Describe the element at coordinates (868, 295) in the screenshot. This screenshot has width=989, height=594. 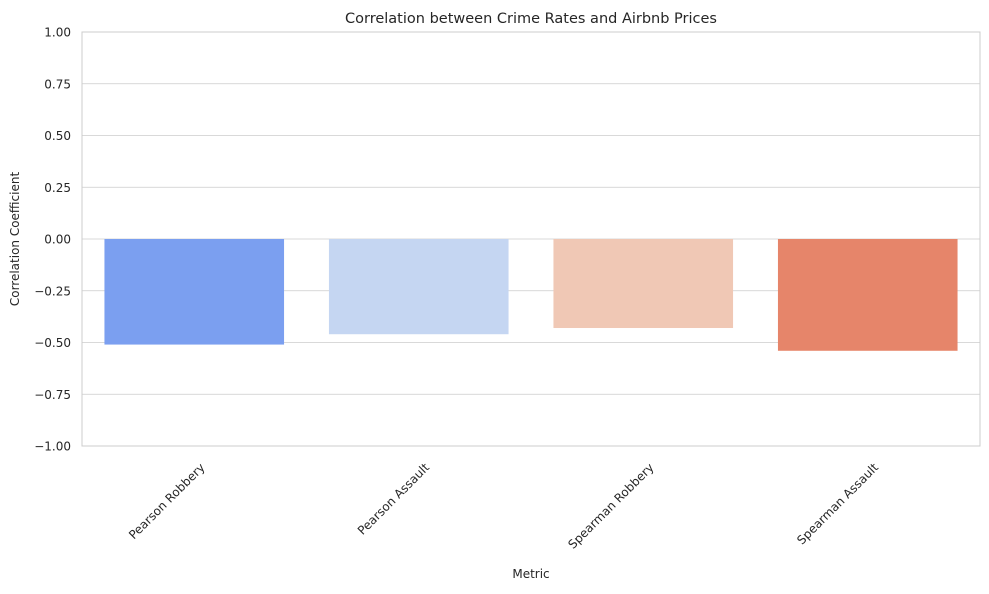
I see `bar-spearman-assault` at that location.